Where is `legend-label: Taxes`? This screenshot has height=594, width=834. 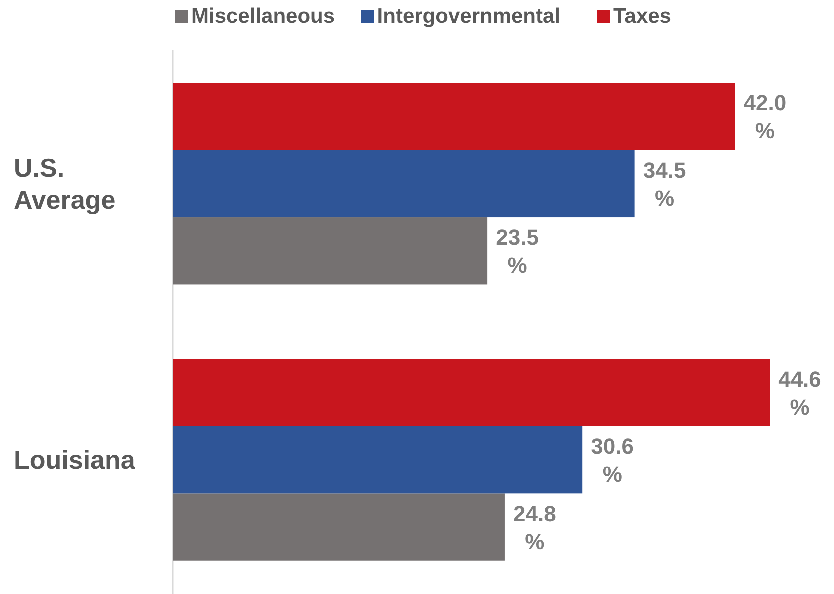
legend-label: Taxes is located at coordinates (643, 16).